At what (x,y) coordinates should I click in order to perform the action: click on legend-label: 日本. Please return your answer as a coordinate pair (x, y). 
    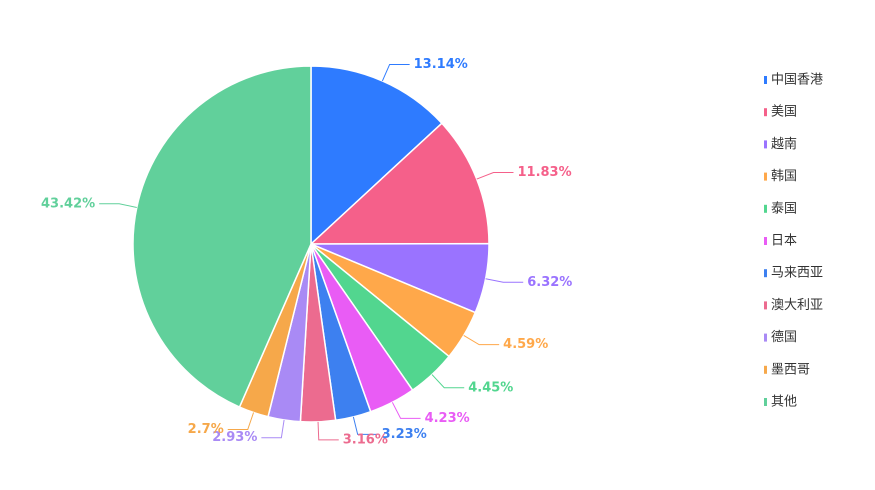
    Looking at the image, I should click on (784, 241).